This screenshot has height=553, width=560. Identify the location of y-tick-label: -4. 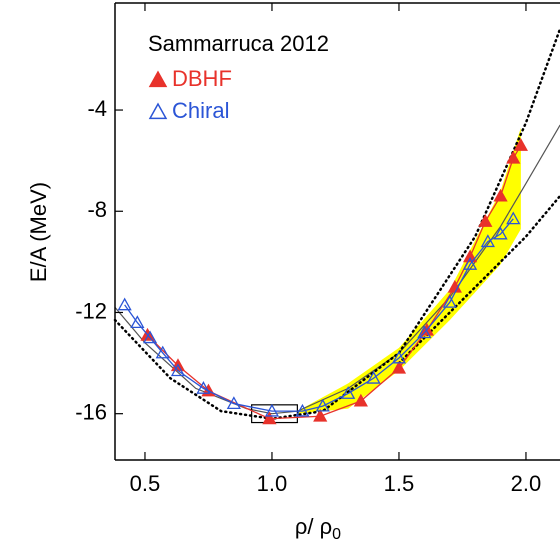
(97, 108).